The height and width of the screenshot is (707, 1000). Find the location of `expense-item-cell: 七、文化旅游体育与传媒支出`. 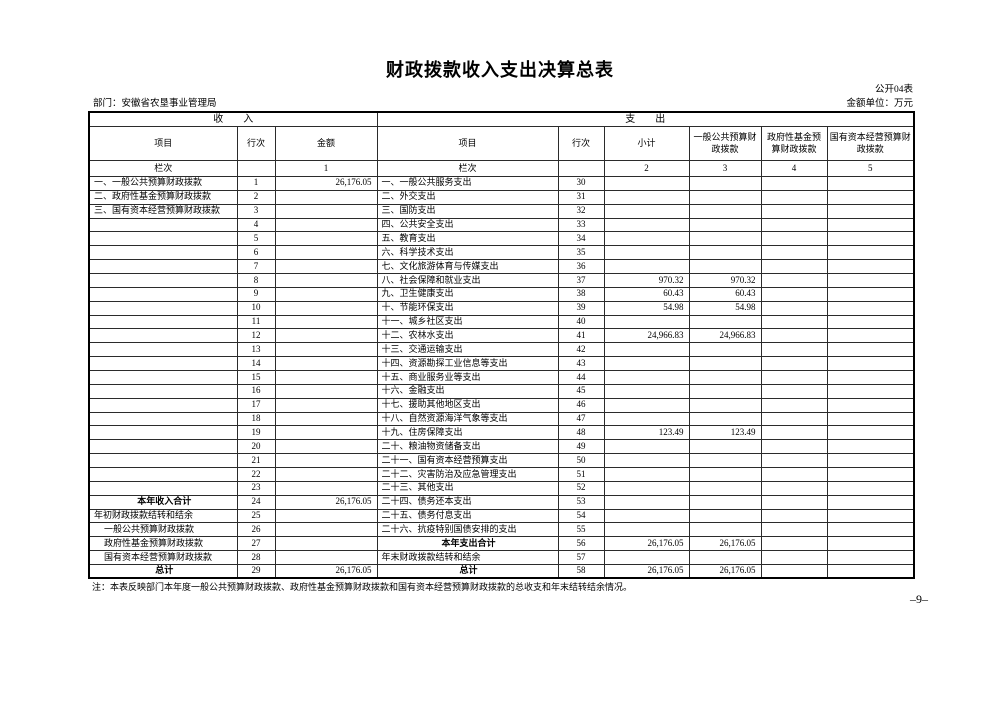

expense-item-cell: 七、文化旅游体育与传媒支出 is located at coordinates (467, 267).